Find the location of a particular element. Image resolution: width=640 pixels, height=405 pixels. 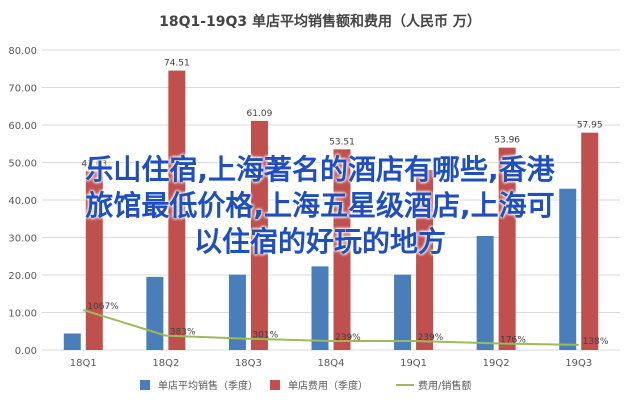

line-value-label: 1067% is located at coordinates (103, 307).